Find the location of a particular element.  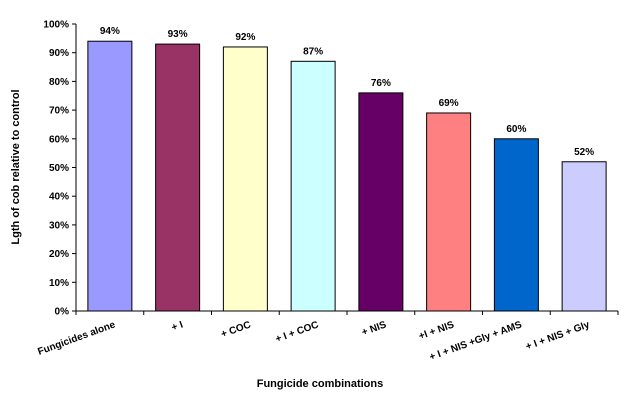

data-label: 52% is located at coordinates (584, 152).